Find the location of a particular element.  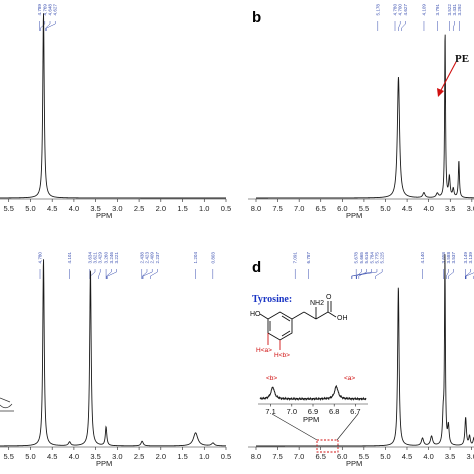

peo-annotation: PE is located at coordinates (462, 59).